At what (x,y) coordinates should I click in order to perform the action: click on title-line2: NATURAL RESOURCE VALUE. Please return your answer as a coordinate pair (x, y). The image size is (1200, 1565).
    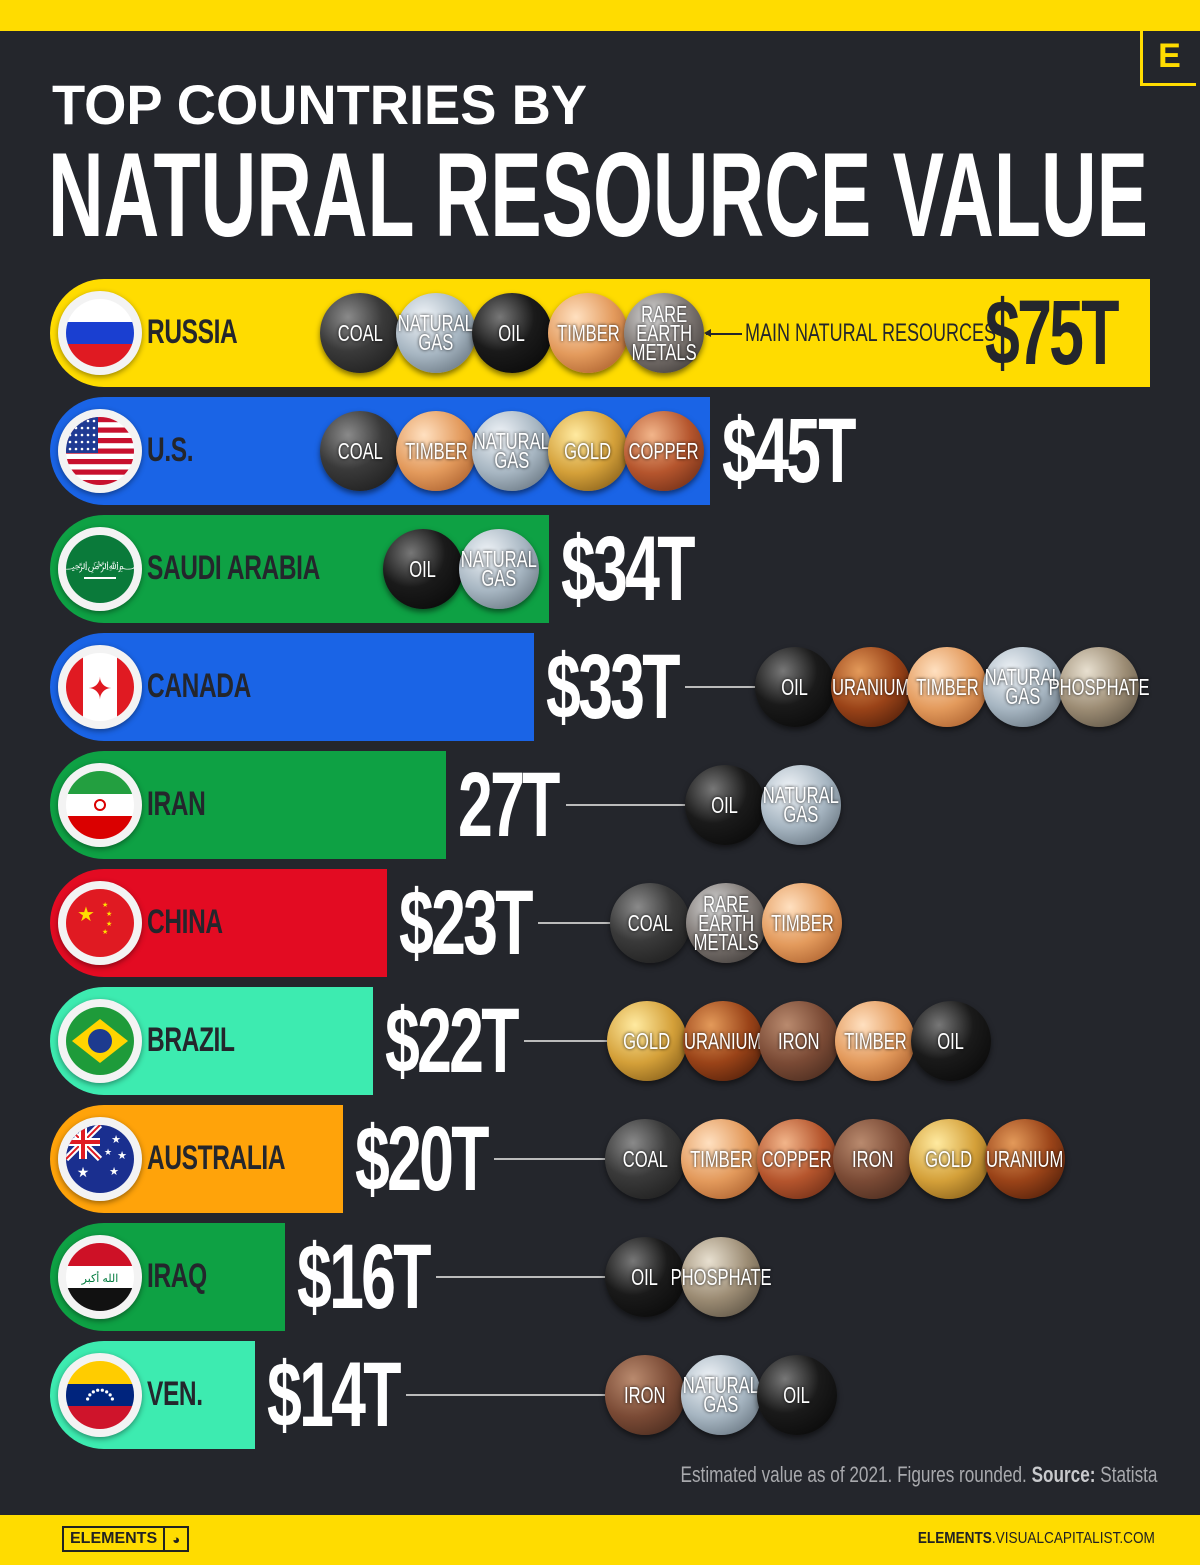
    Looking at the image, I should click on (598, 192).